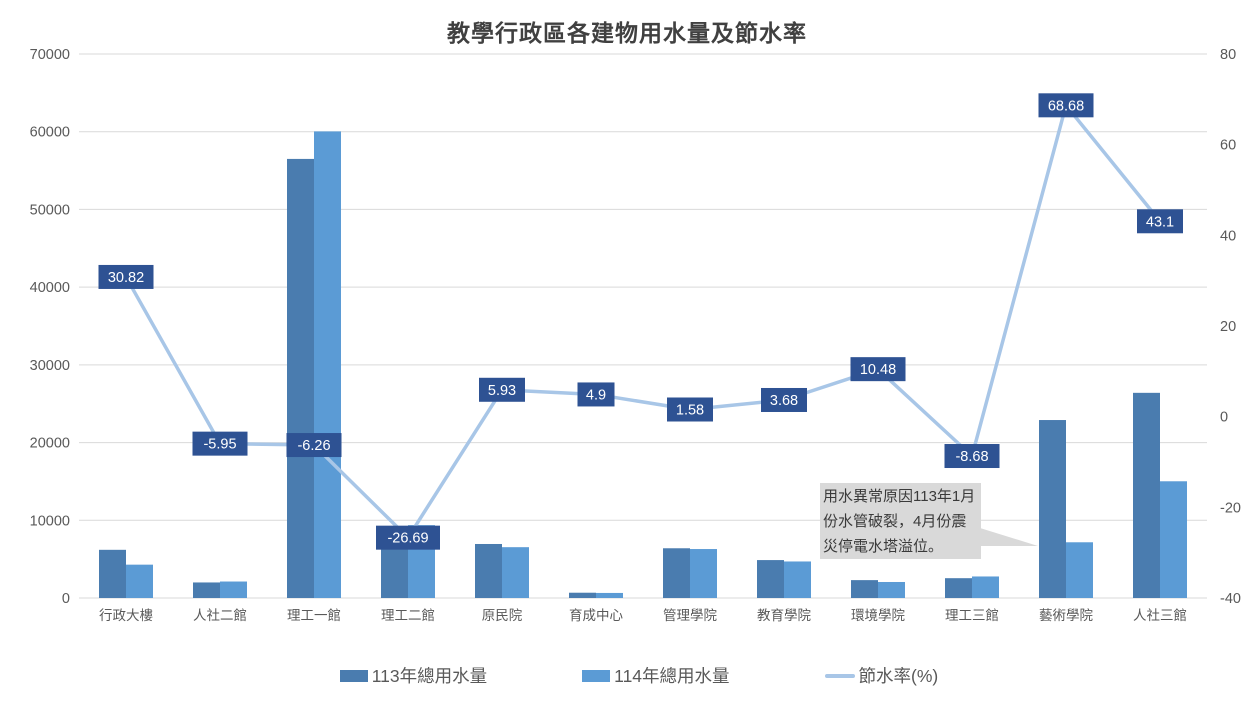 This screenshot has width=1254, height=710. I want to click on annotation-line-2: 份水管破裂，4月份震, so click(895, 521).